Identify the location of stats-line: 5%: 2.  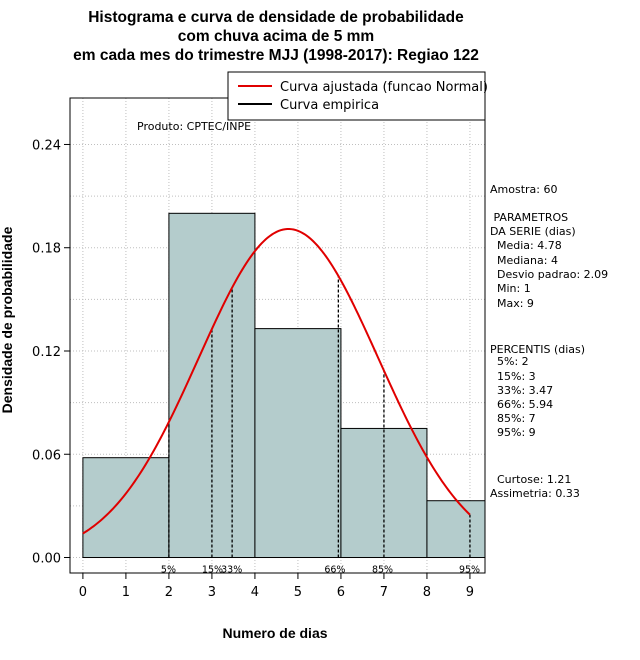
(509, 361).